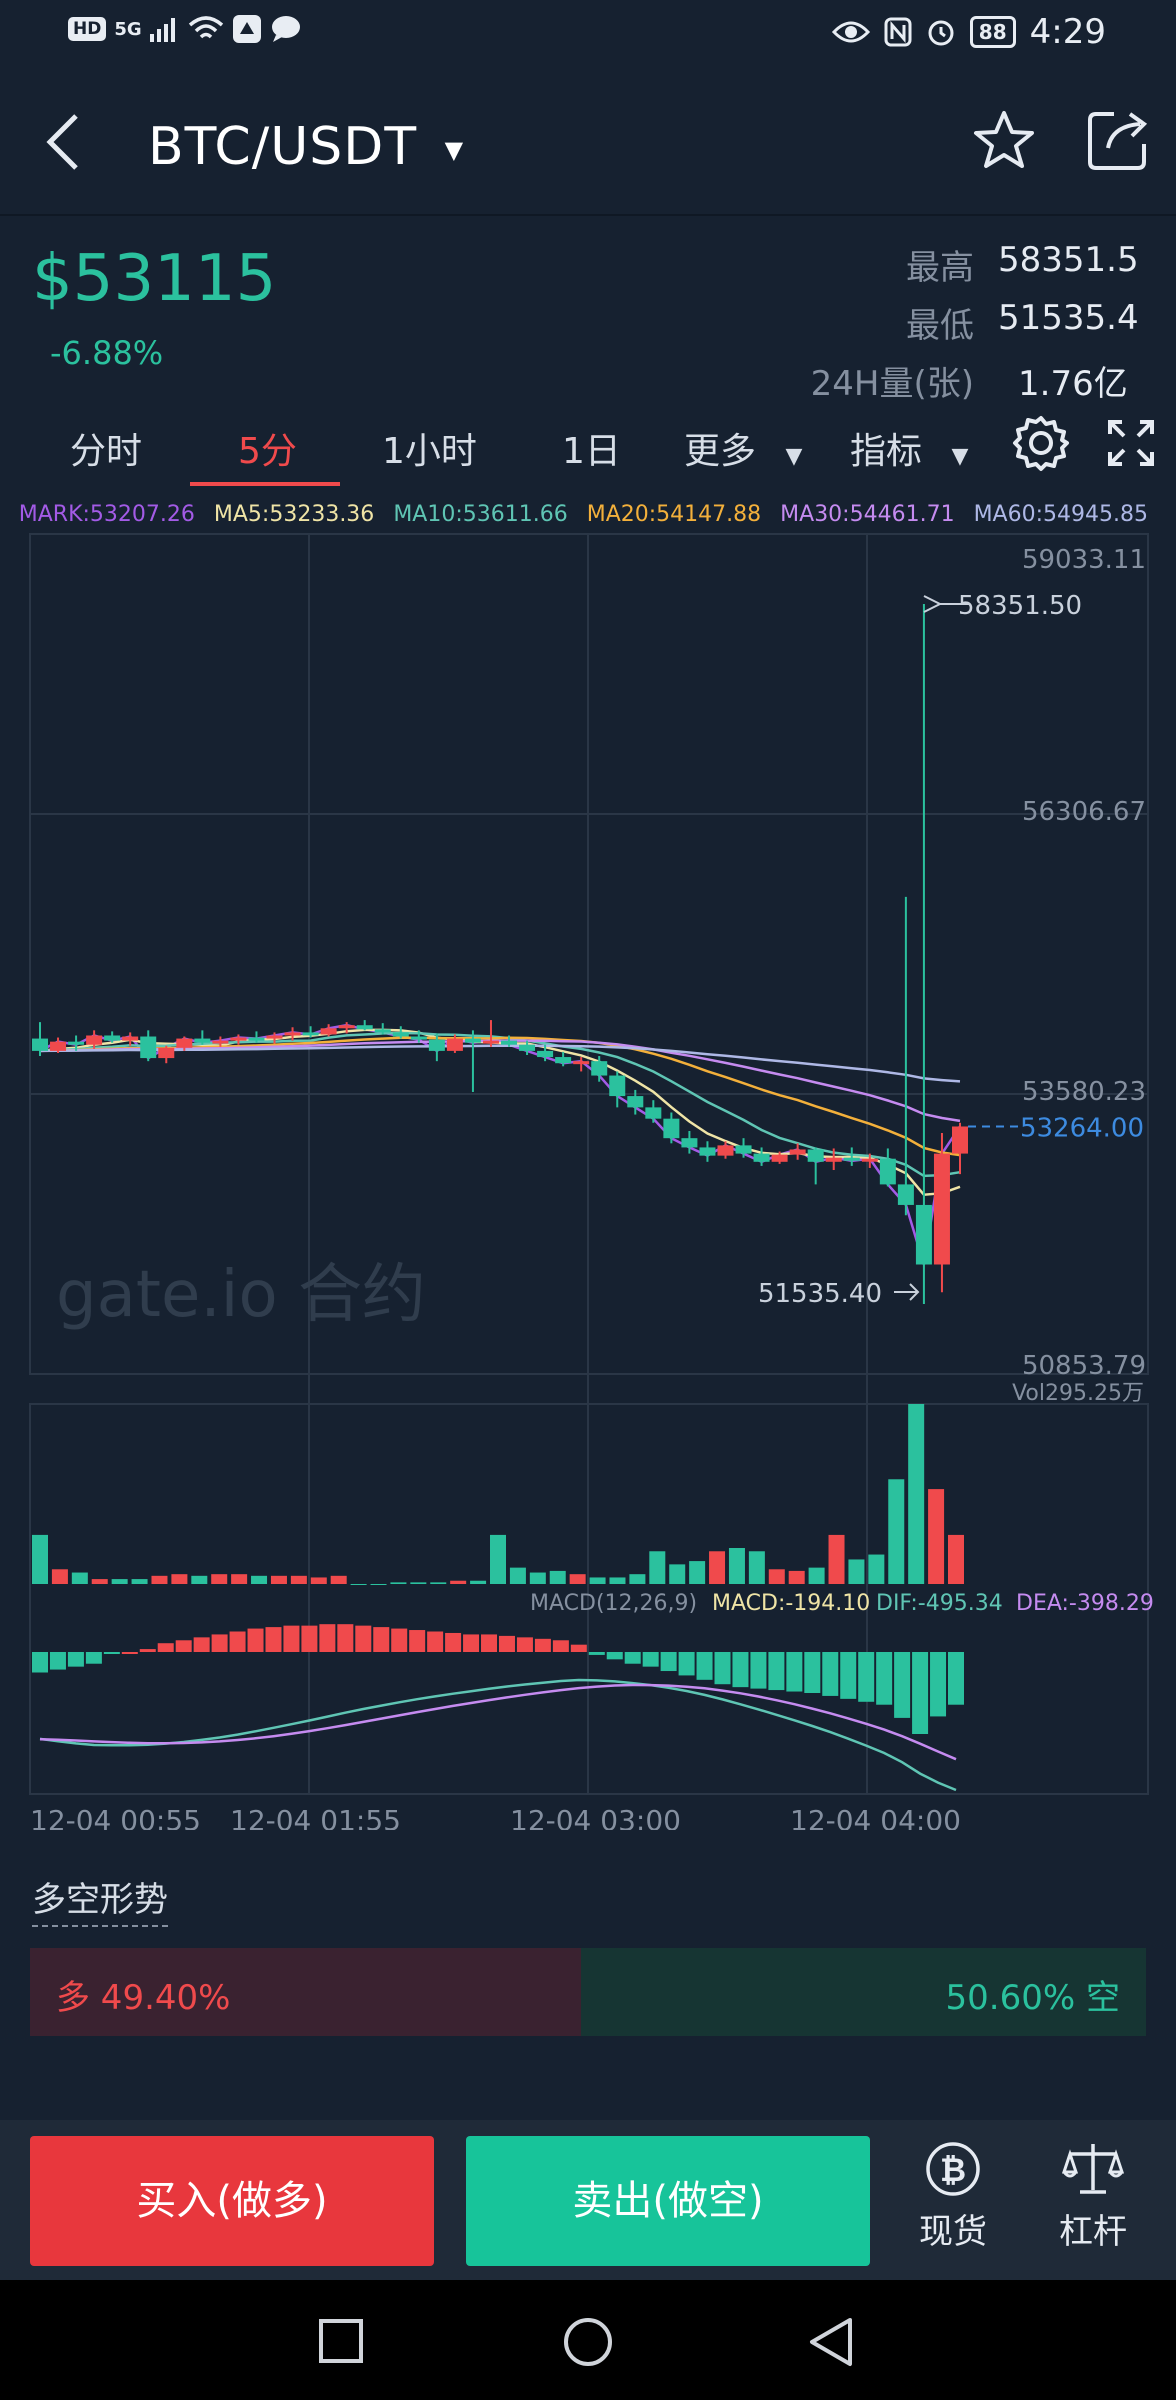 The height and width of the screenshot is (2400, 1176). I want to click on trend-title: 多空形势, so click(100, 1899).